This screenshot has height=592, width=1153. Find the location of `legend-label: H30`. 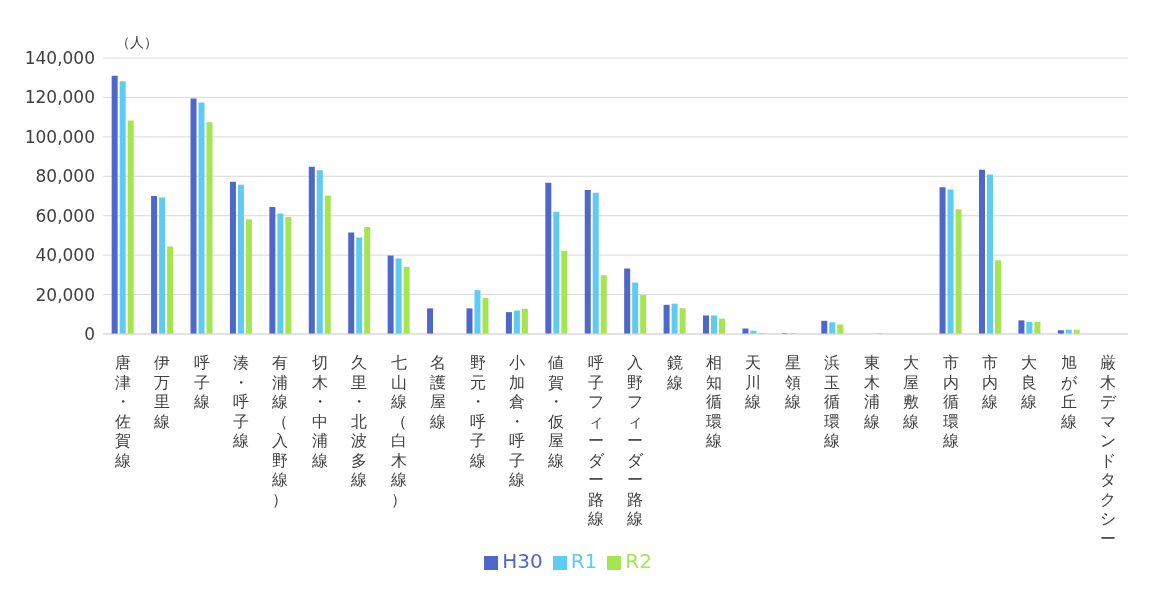

legend-label: H30 is located at coordinates (522, 561).